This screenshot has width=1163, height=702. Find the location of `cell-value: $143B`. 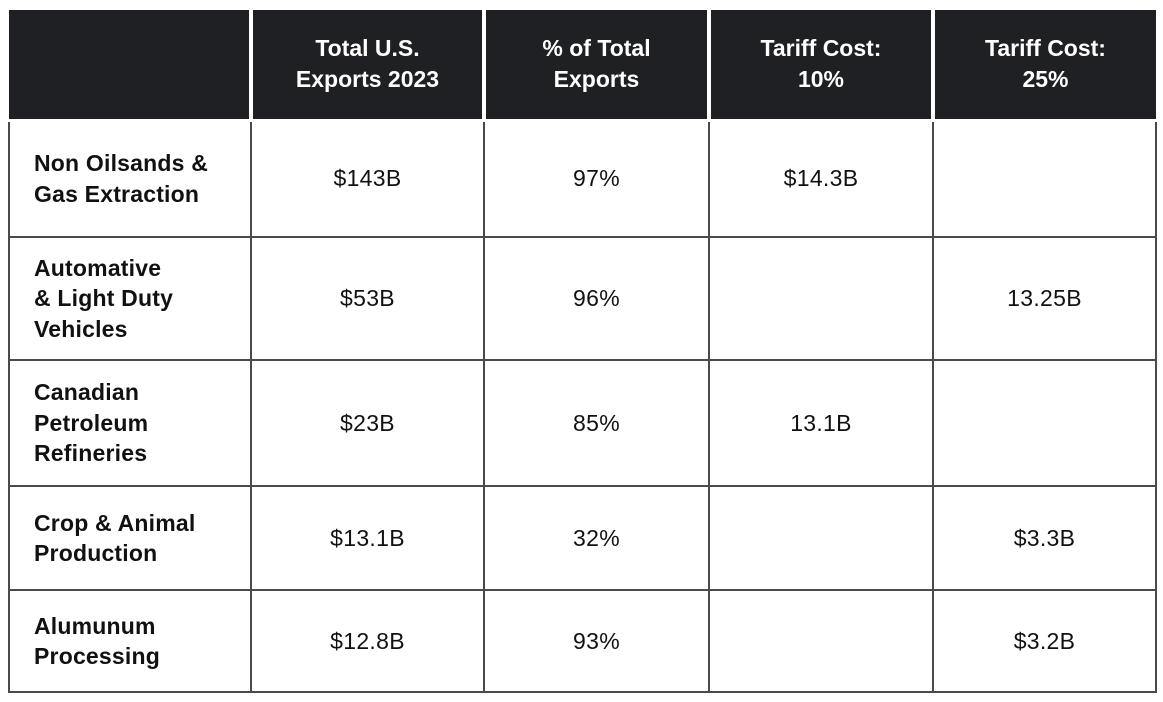

cell-value: $143B is located at coordinates (367, 178).